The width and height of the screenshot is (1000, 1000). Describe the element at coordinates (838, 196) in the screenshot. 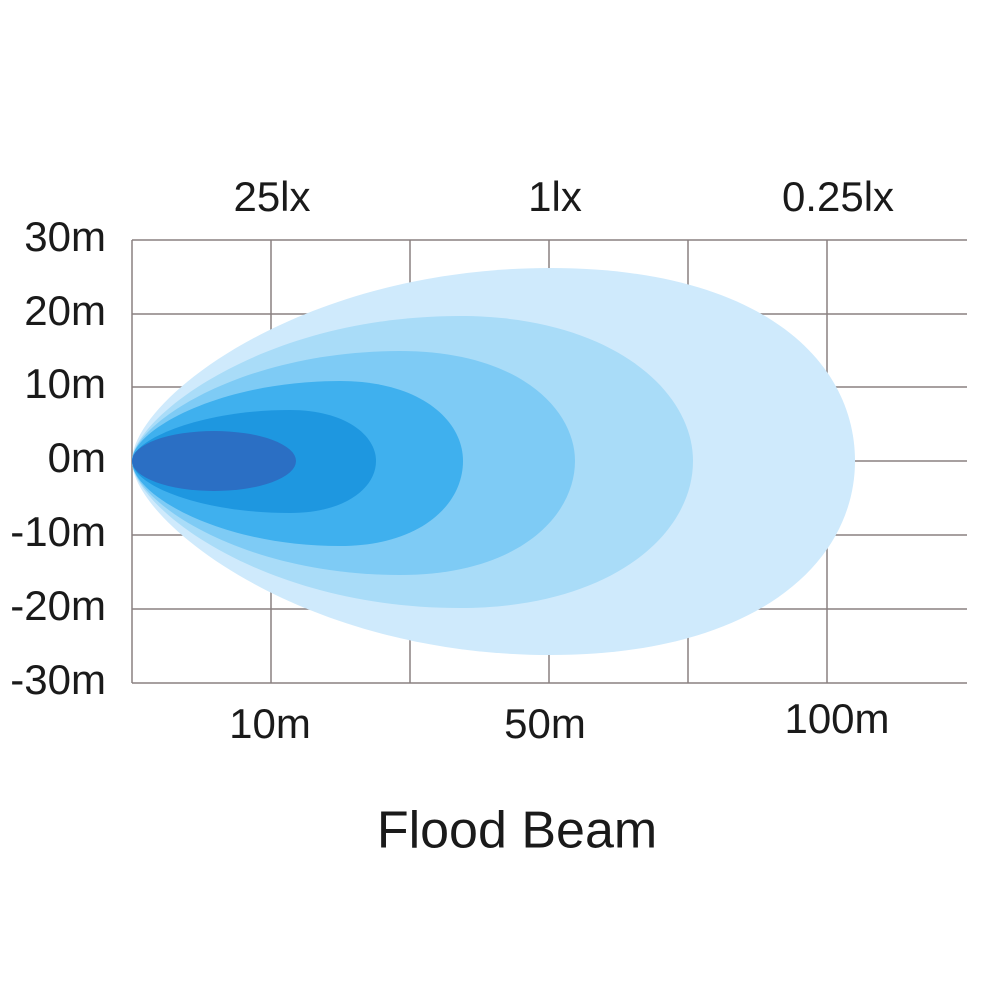

I see `lux-label: 0.25lx` at that location.